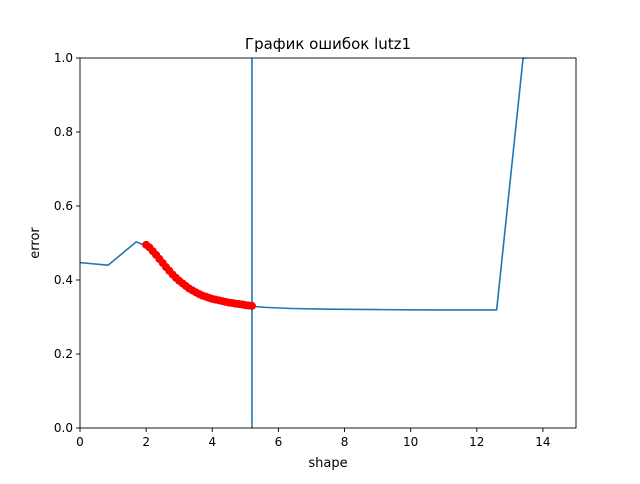 The image size is (640, 484). I want to click on x-tick-label: 2, so click(146, 442).